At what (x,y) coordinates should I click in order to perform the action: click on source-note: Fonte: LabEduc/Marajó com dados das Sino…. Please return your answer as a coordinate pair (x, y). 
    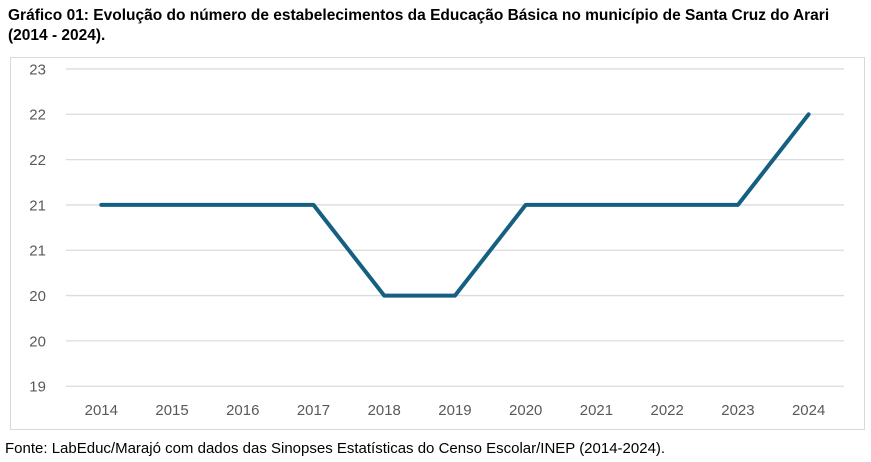
    Looking at the image, I should click on (335, 448).